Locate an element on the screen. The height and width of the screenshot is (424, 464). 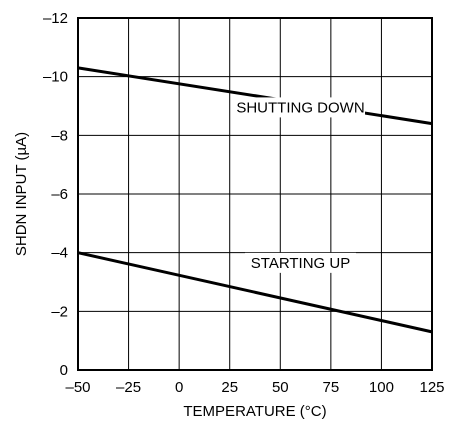
y-tick-label: 0 is located at coordinates (64, 370).